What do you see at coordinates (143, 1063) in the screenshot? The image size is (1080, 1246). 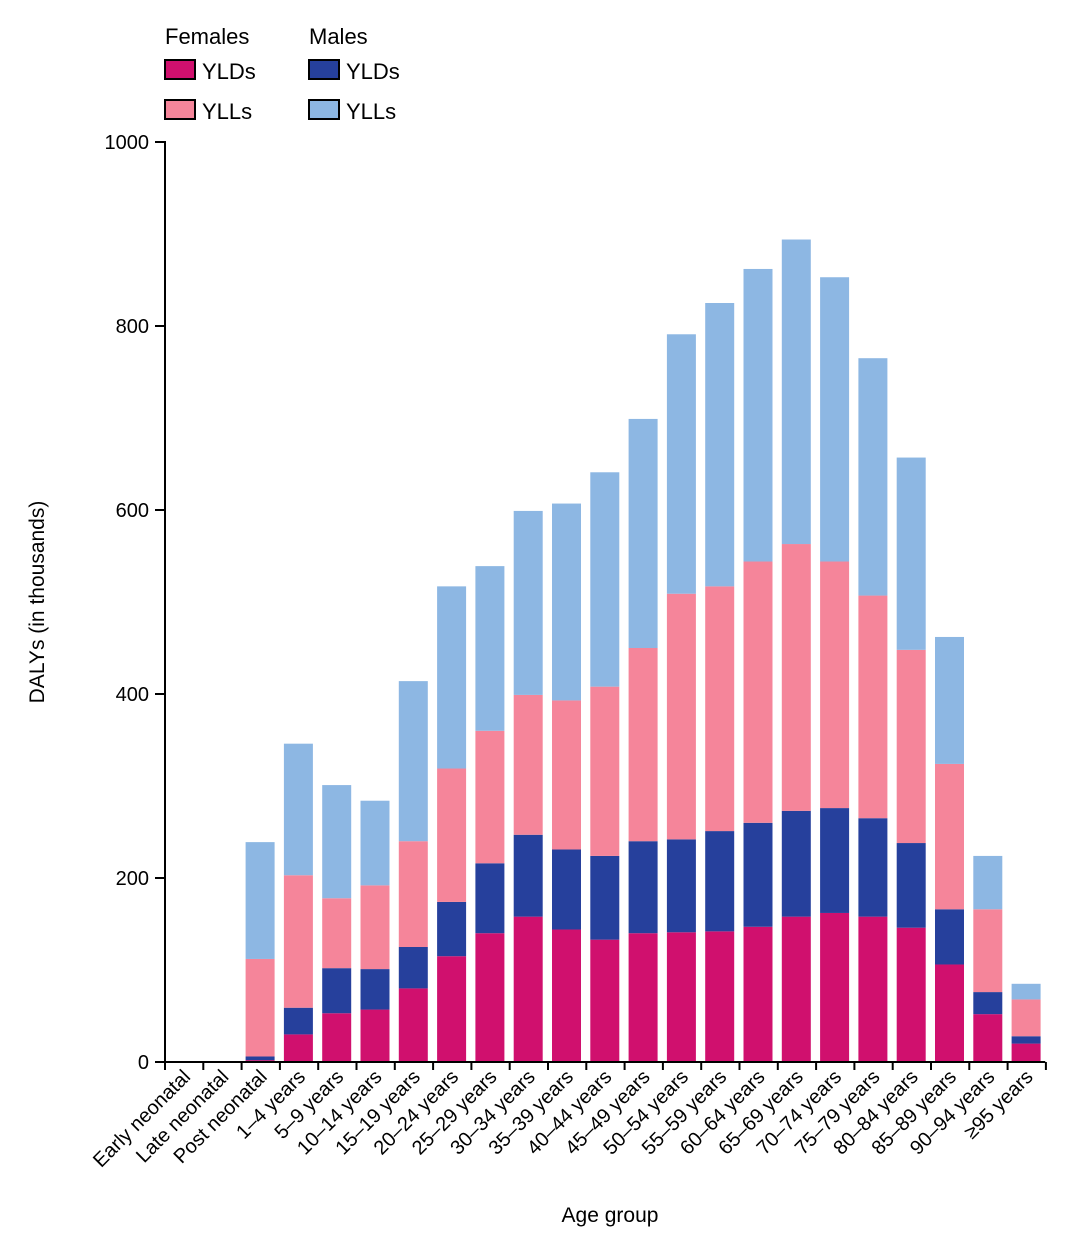 I see `y-tick-label: 0` at bounding box center [143, 1063].